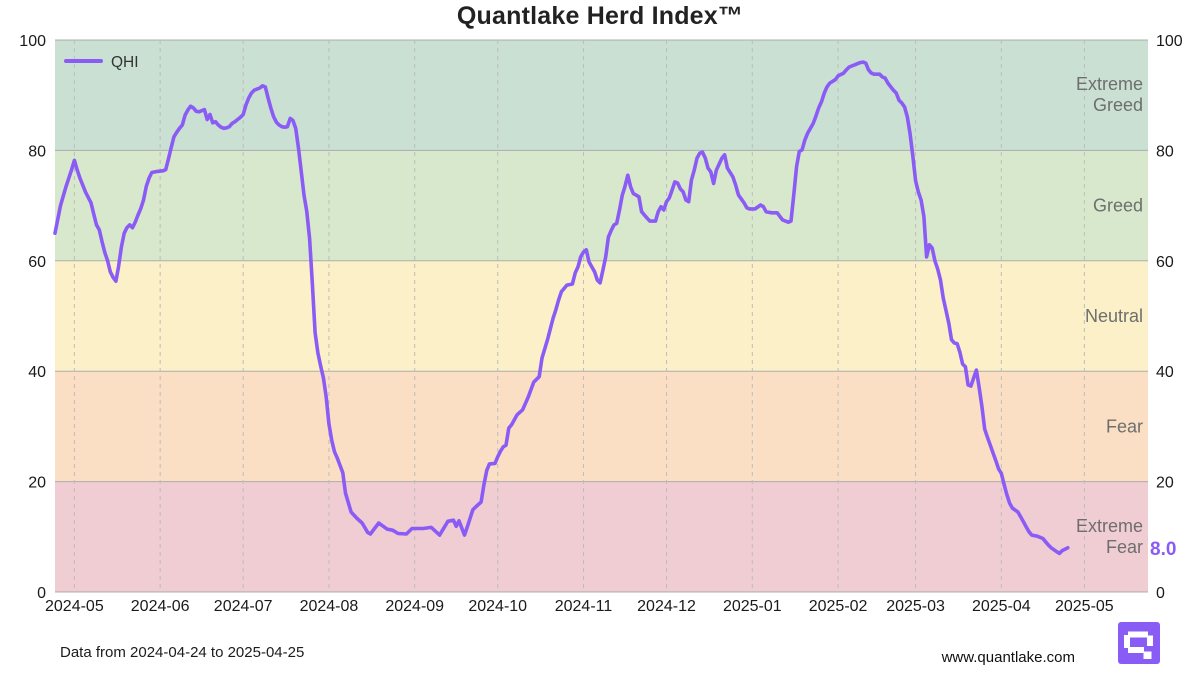 This screenshot has height=675, width=1200. Describe the element at coordinates (1008, 657) in the screenshot. I see `website-url: www.quantlake.com` at that location.